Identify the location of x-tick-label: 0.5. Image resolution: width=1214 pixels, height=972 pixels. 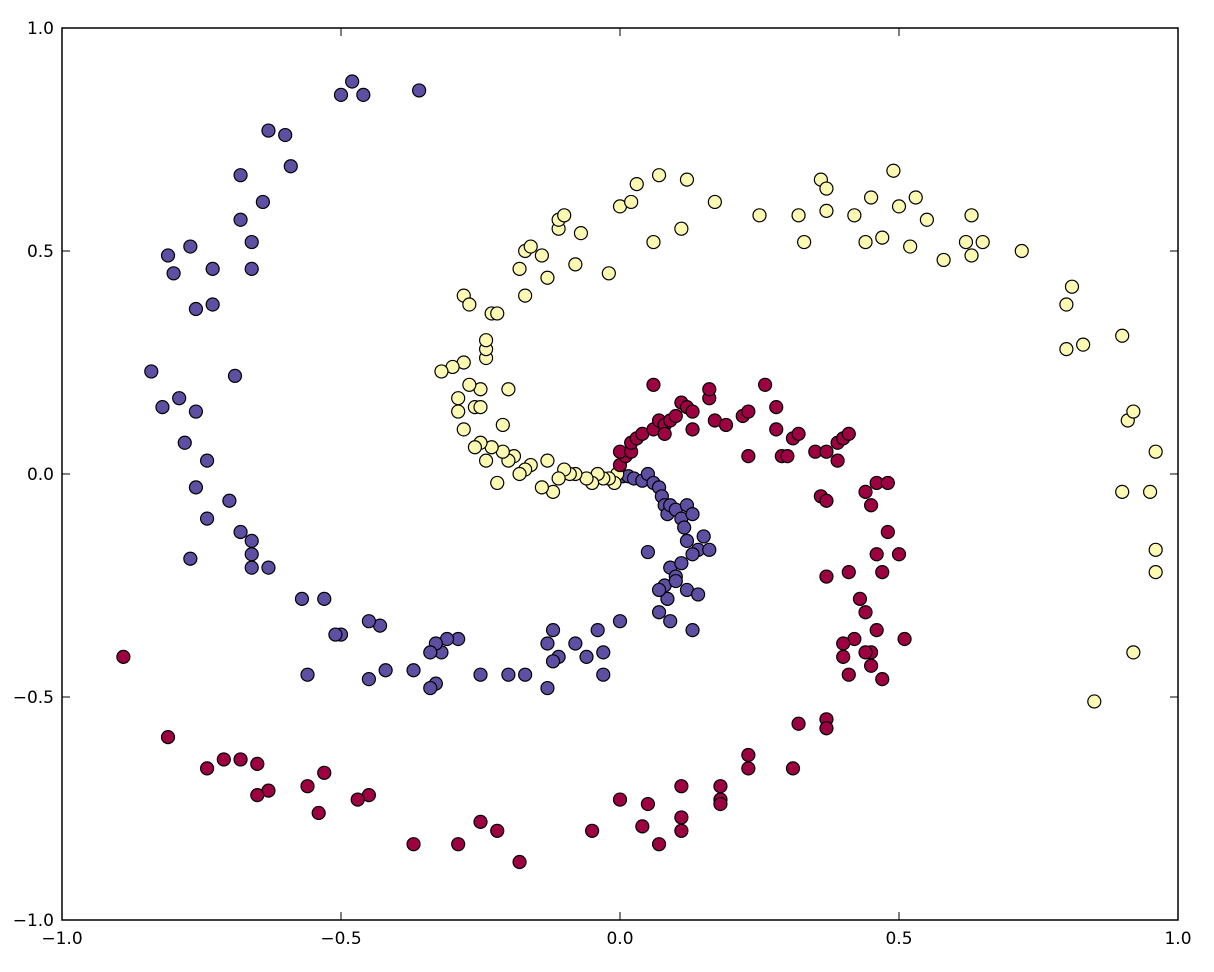
(898, 939).